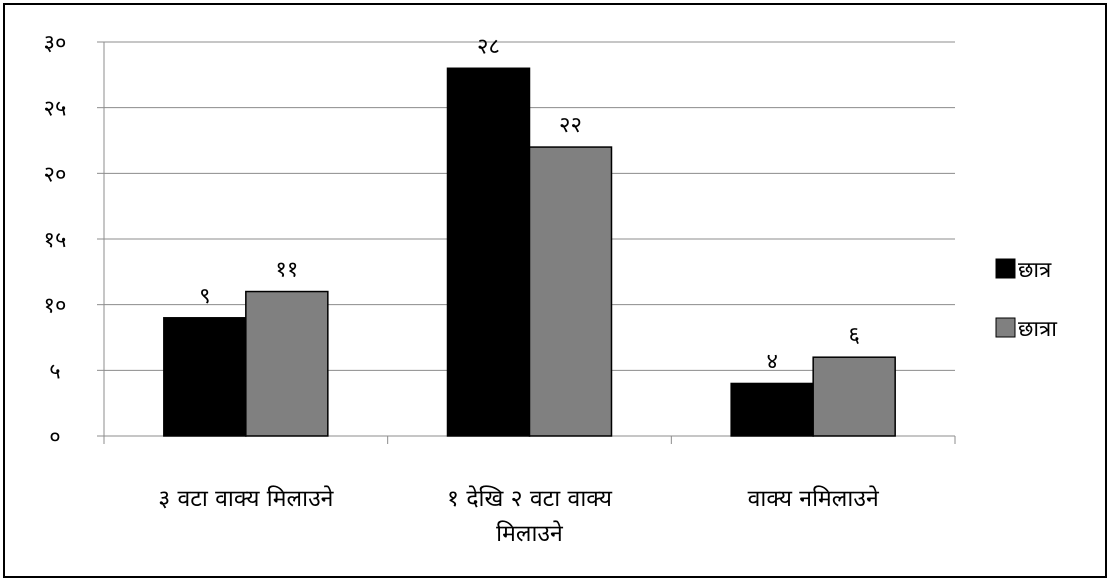  What do you see at coordinates (55, 109) in the screenshot?
I see `y-tick-label-5: २५` at bounding box center [55, 109].